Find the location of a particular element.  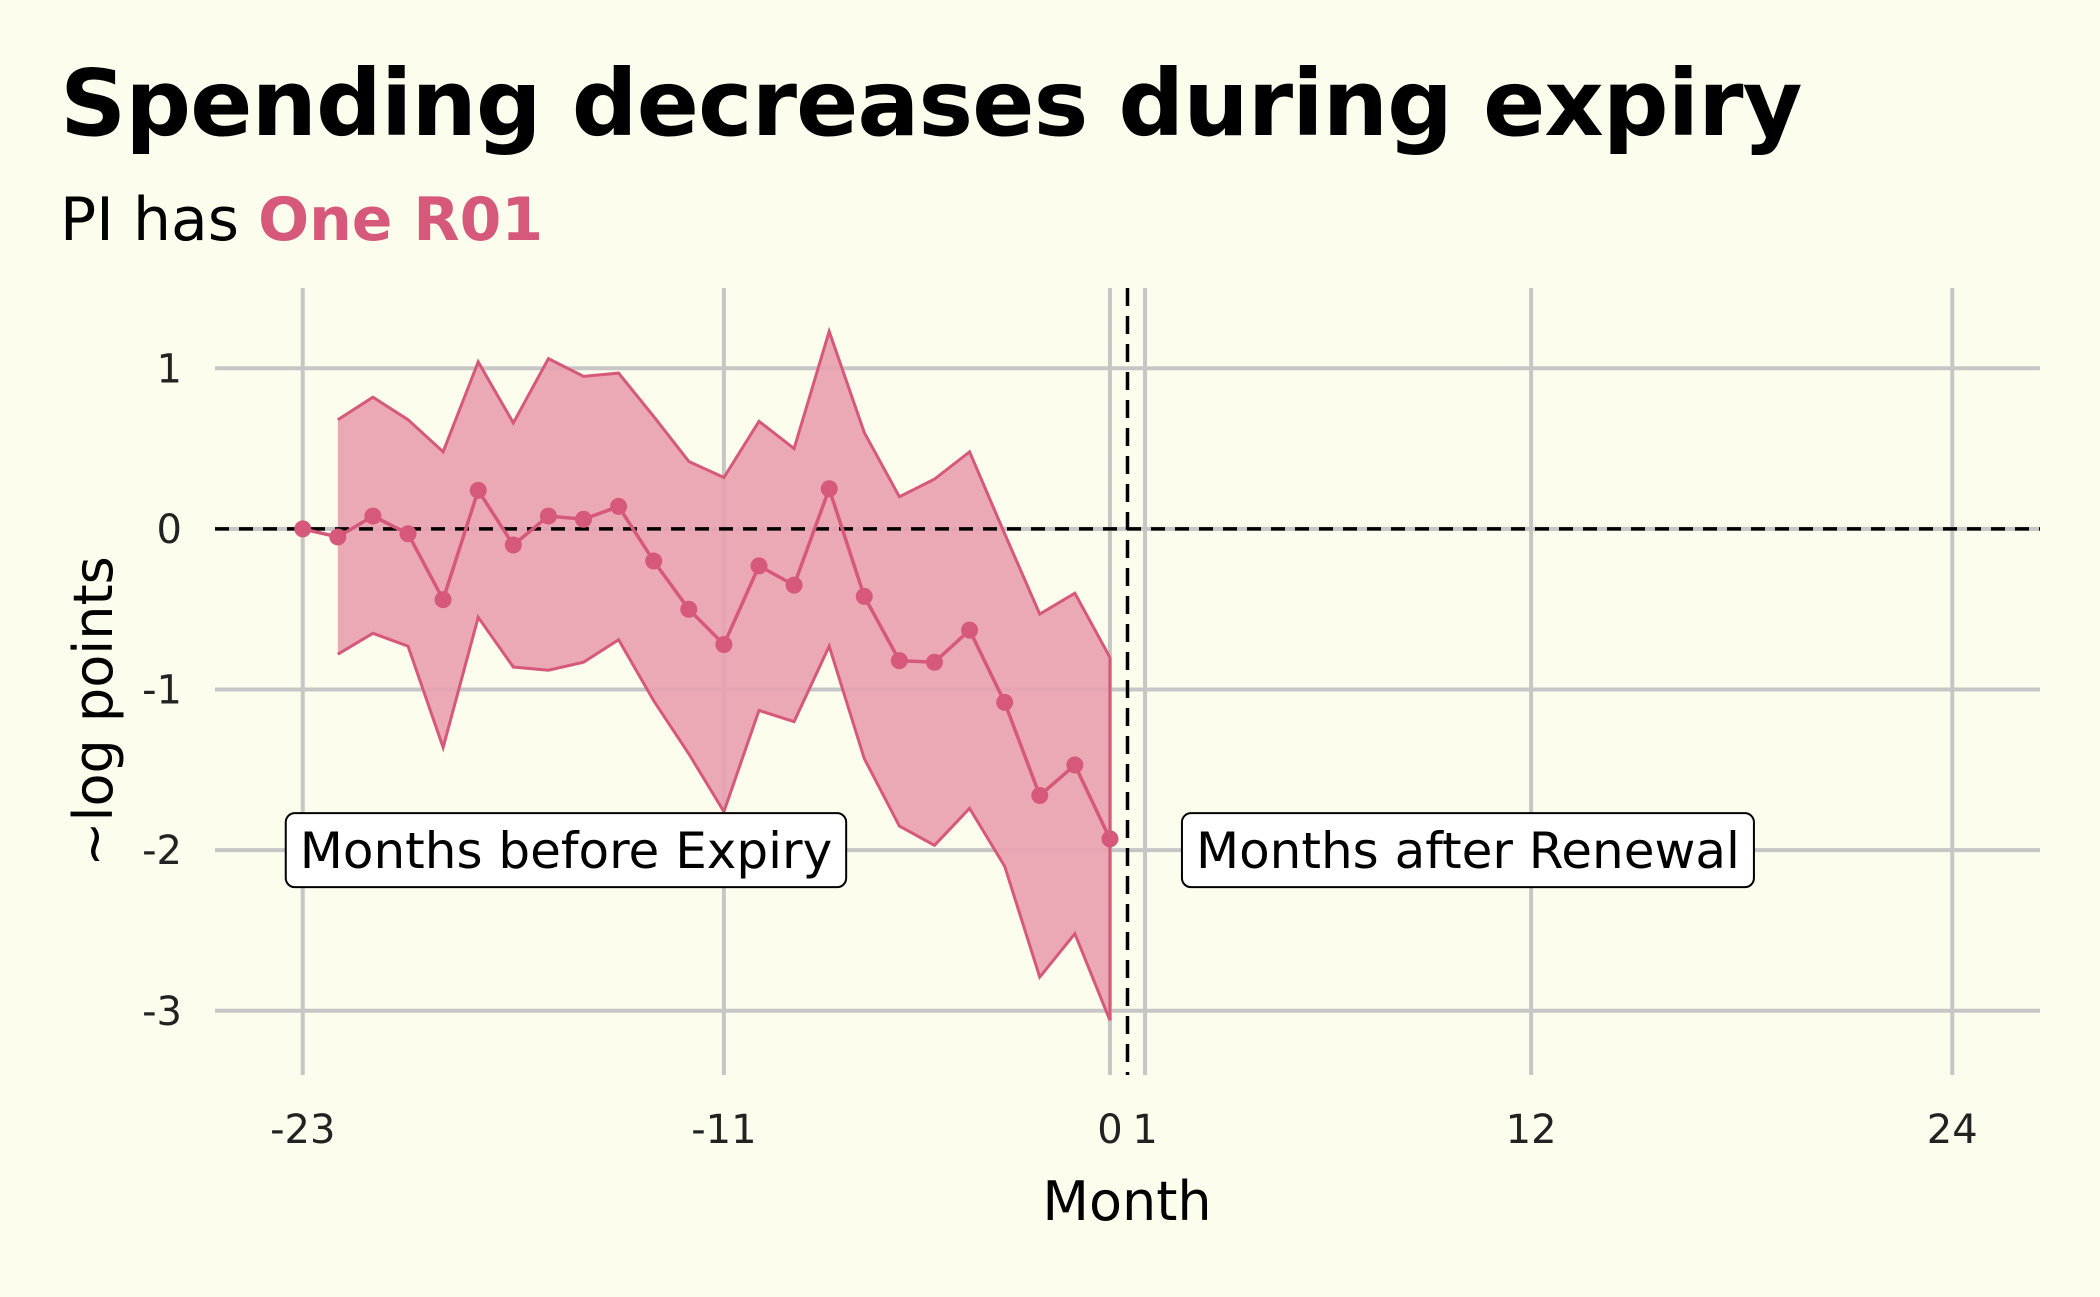

y-tick-label: -2 is located at coordinates (162, 851).